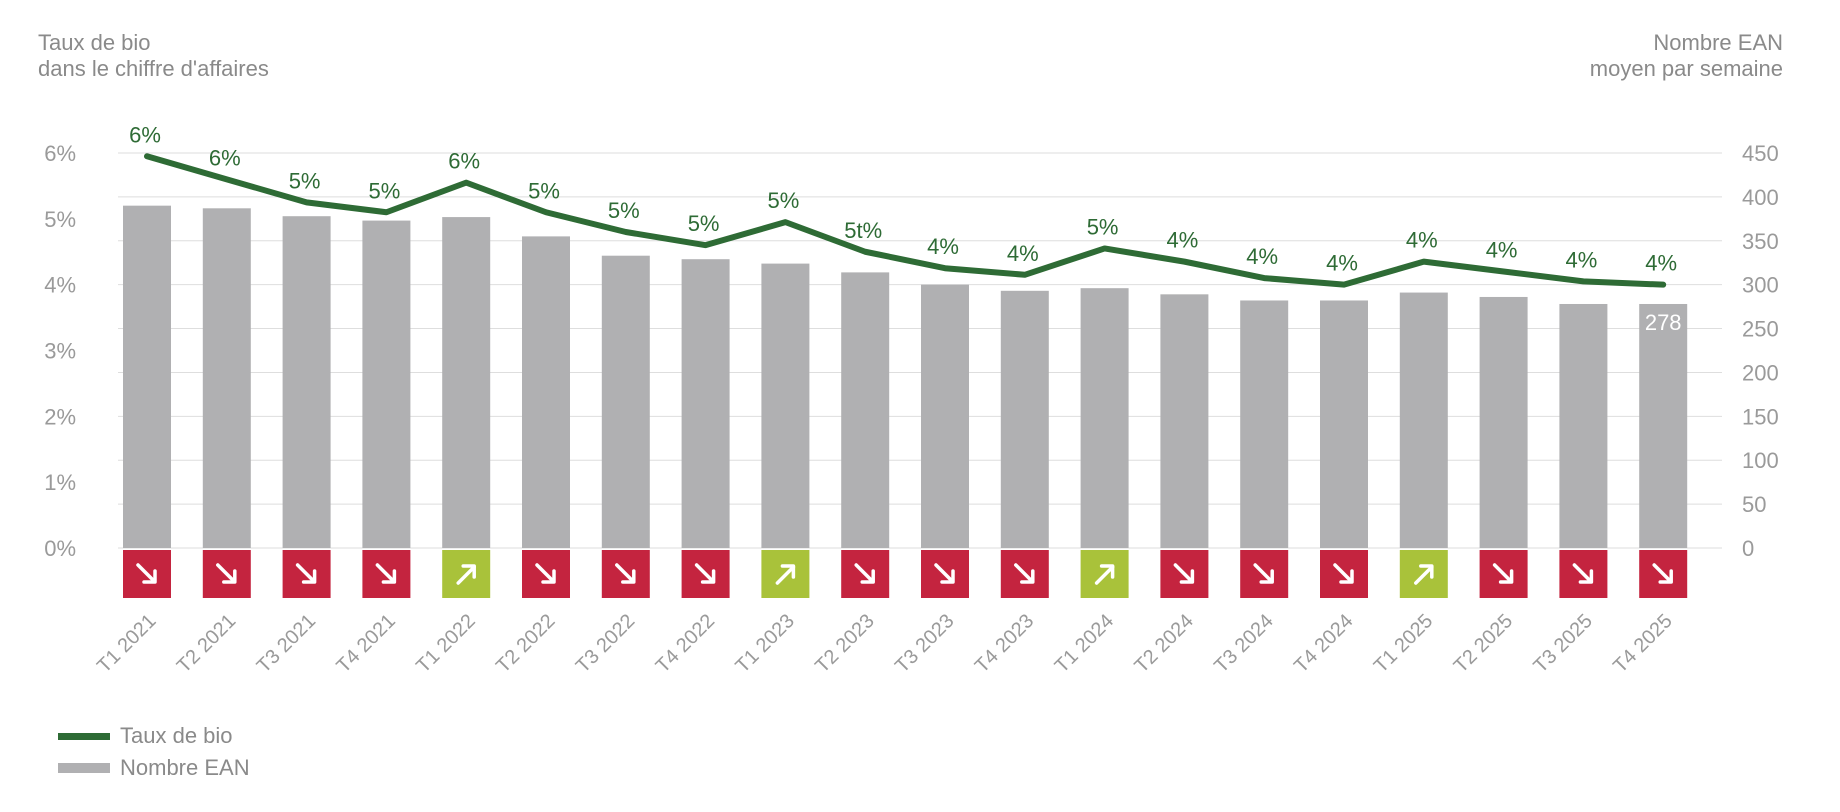  I want to click on line-value-label: 5t%, so click(863, 230).